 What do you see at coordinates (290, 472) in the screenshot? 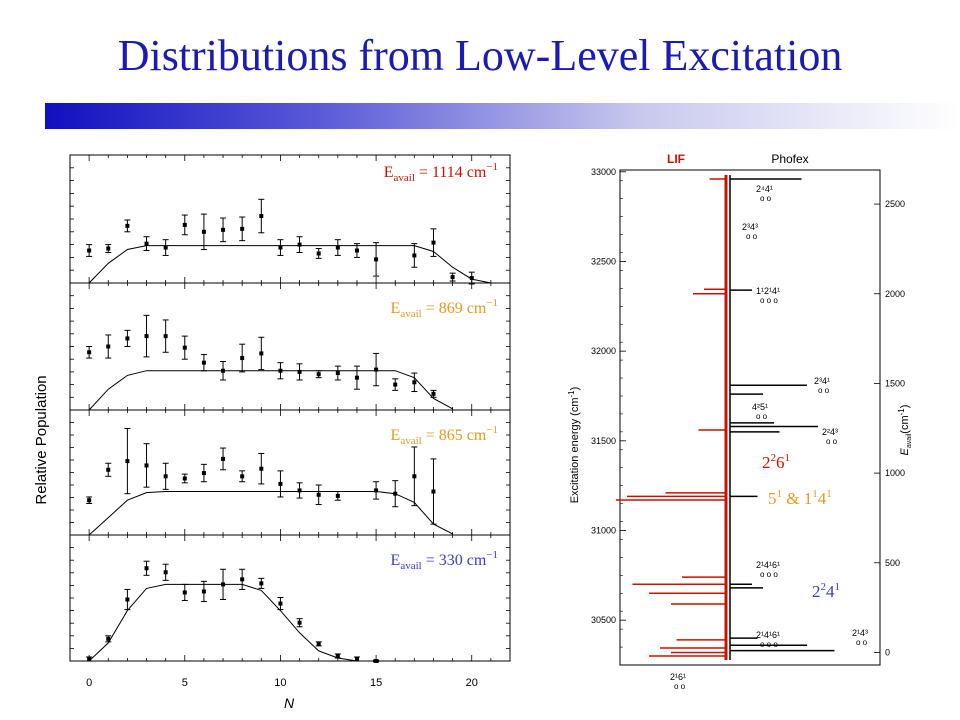
I see `population-panel-3: Eavail = 865 cm−1` at bounding box center [290, 472].